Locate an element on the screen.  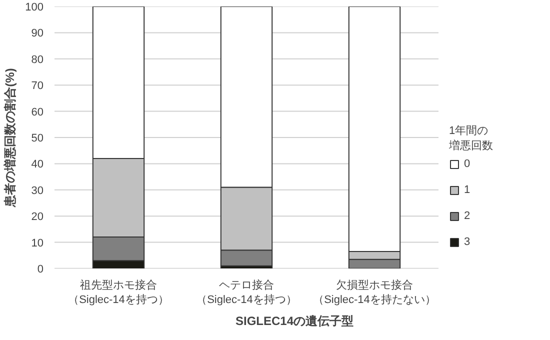
legend-label: 1 is located at coordinates (468, 190).